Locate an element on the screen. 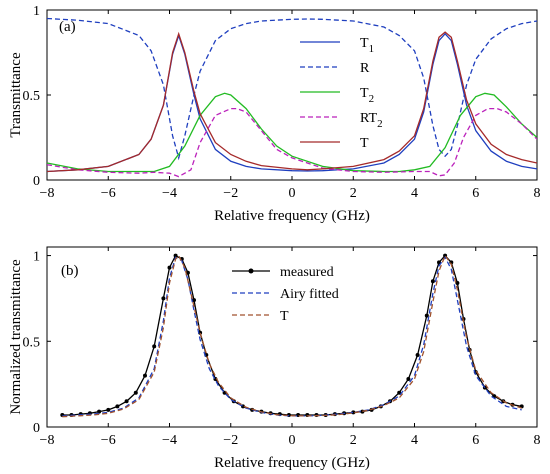 The height and width of the screenshot is (474, 550). panel-a-y-tick-label: 1 is located at coordinates (36, 11).